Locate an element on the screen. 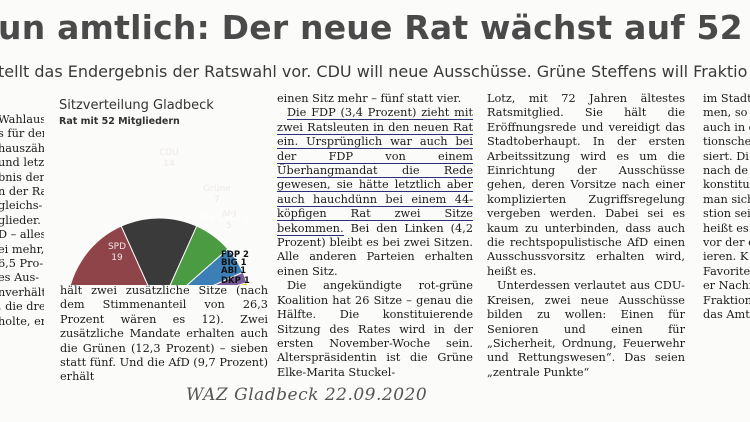 The image size is (750, 422). left-column-line: nverhältnis is located at coordinates (22, 292).